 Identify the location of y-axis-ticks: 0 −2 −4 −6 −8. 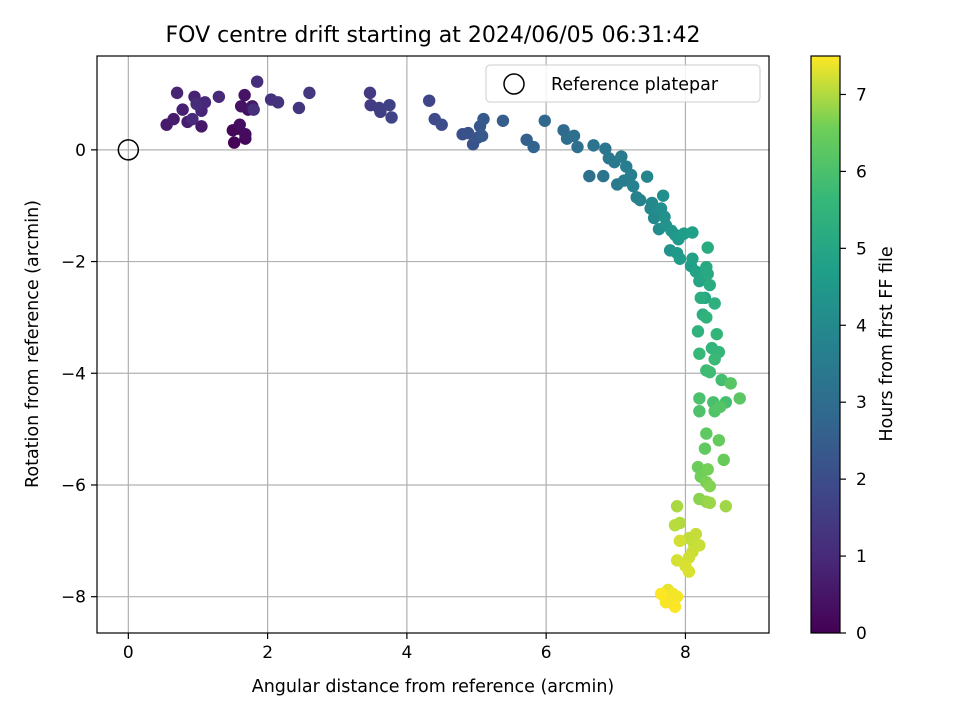
(79, 374).